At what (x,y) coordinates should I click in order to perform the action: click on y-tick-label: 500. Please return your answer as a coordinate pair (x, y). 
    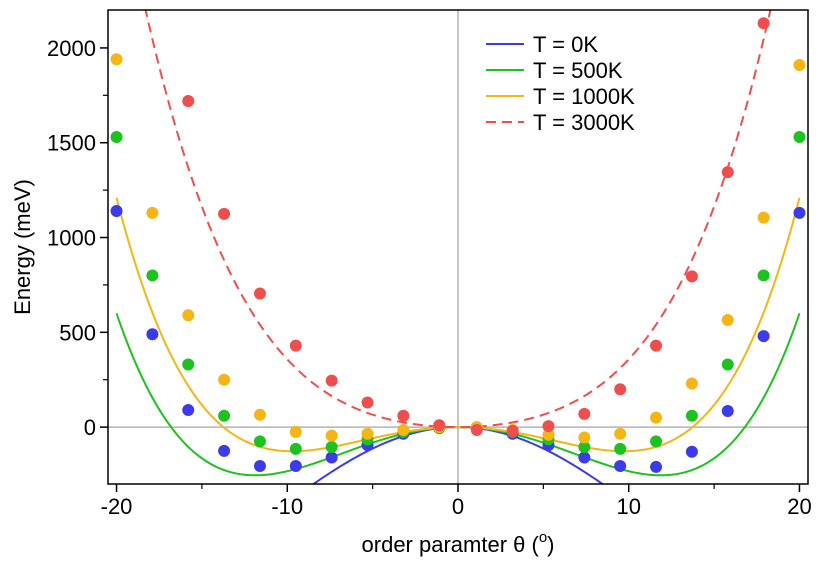
    Looking at the image, I should click on (77, 332).